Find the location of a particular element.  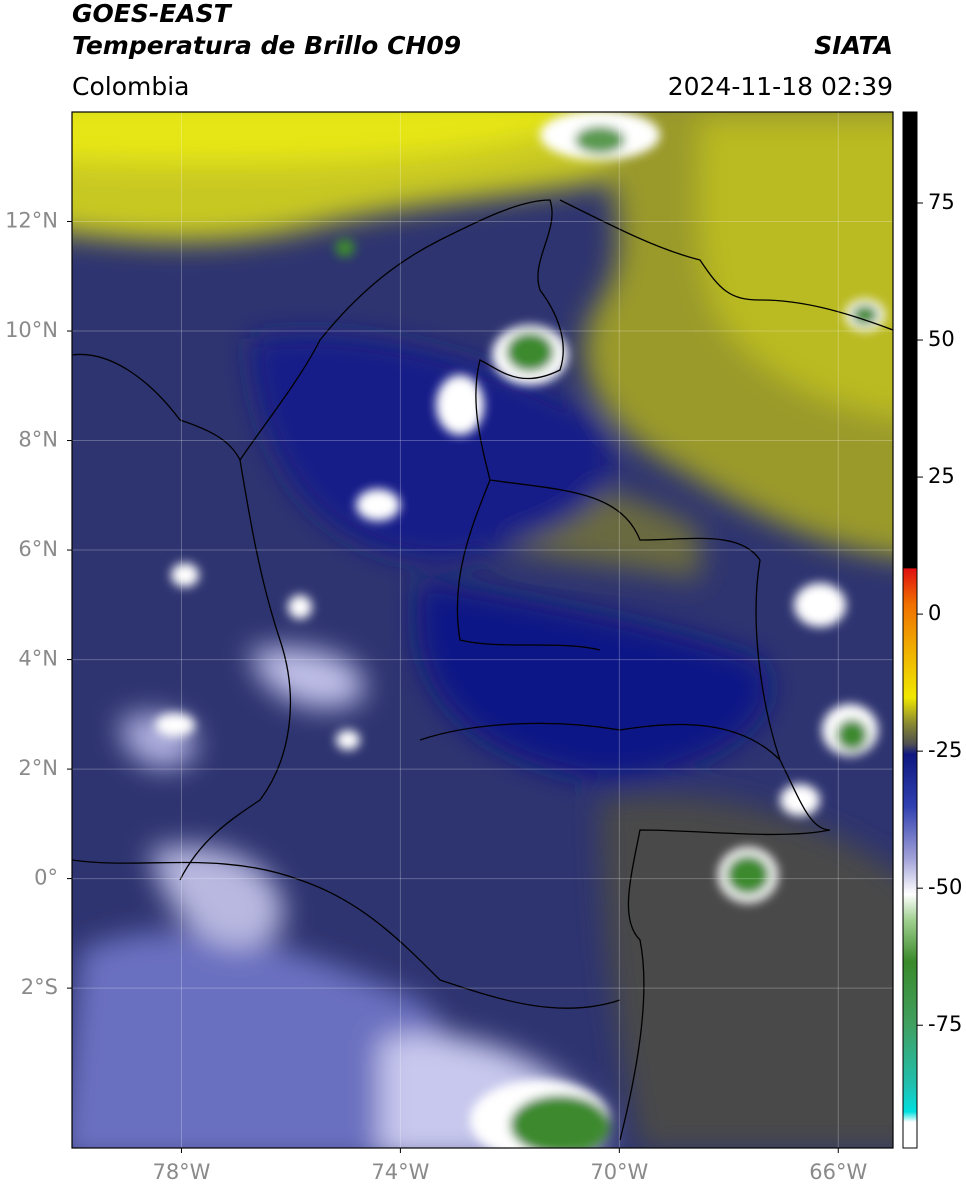

colorbar is located at coordinates (910, 630).